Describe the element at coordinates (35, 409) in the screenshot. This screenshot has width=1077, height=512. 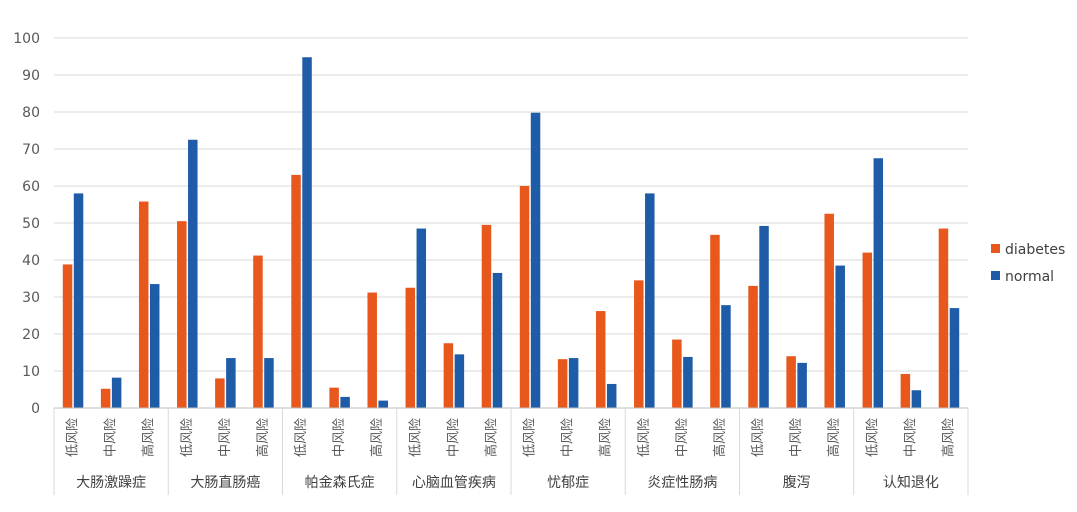
I see `y-tick-label: 0` at that location.